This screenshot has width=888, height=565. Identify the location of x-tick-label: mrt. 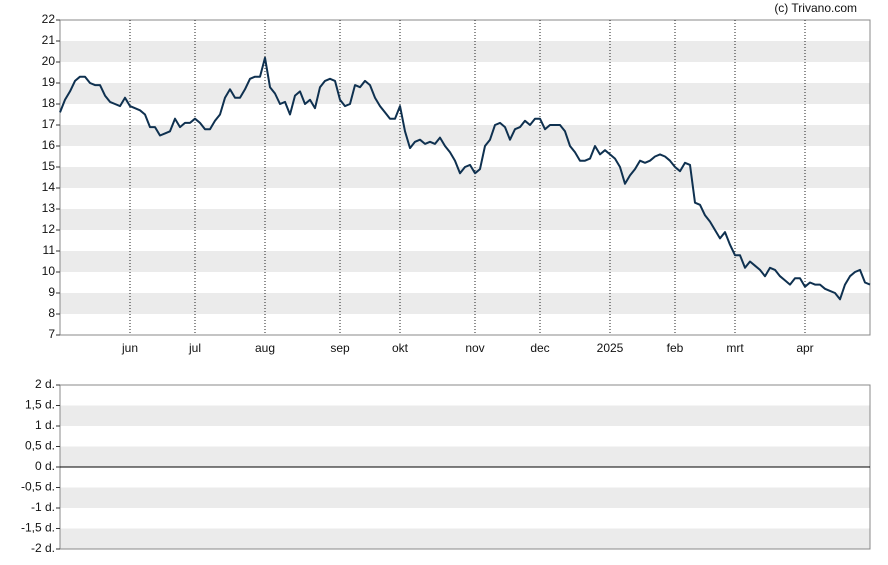
(735, 348).